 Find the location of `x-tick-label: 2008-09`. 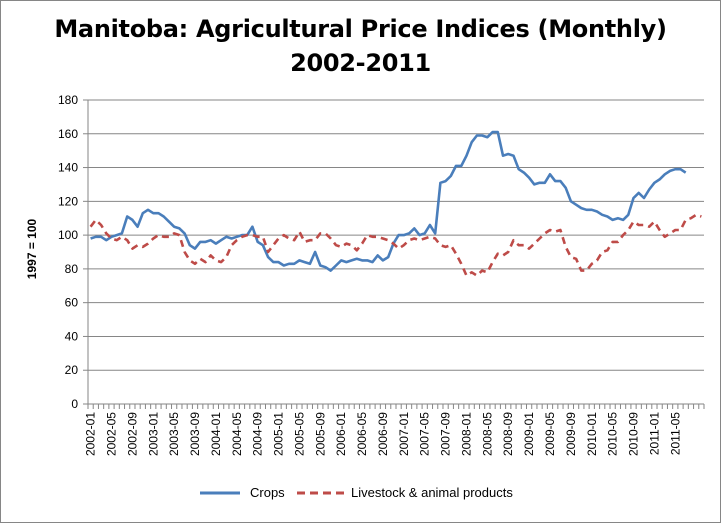

x-tick-label: 2008-09 is located at coordinates (508, 434).